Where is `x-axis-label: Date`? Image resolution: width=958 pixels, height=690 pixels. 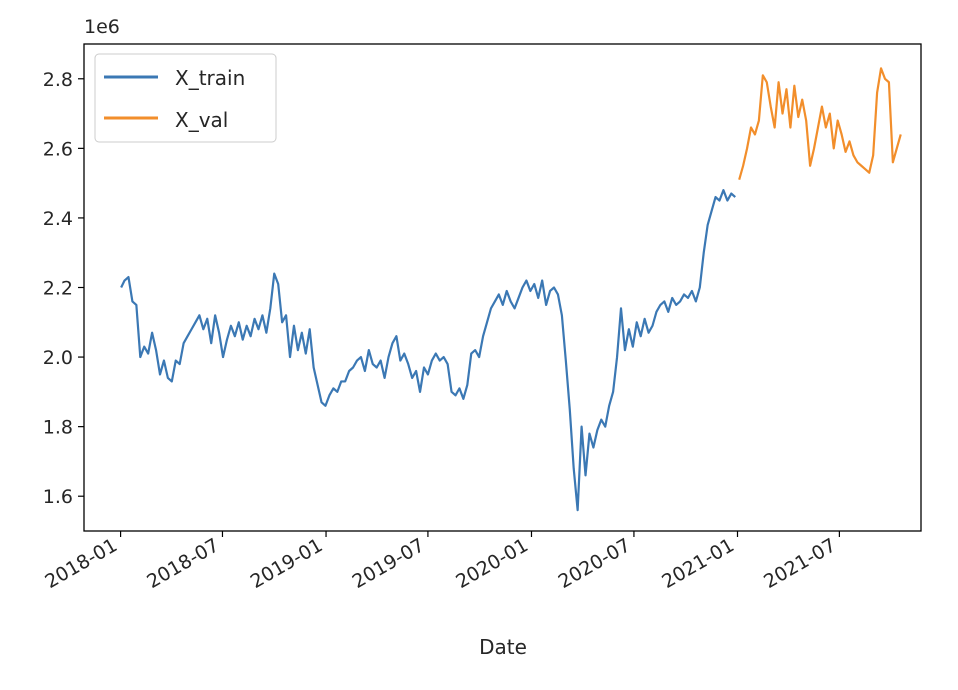
x-axis-label: Date is located at coordinates (503, 647).